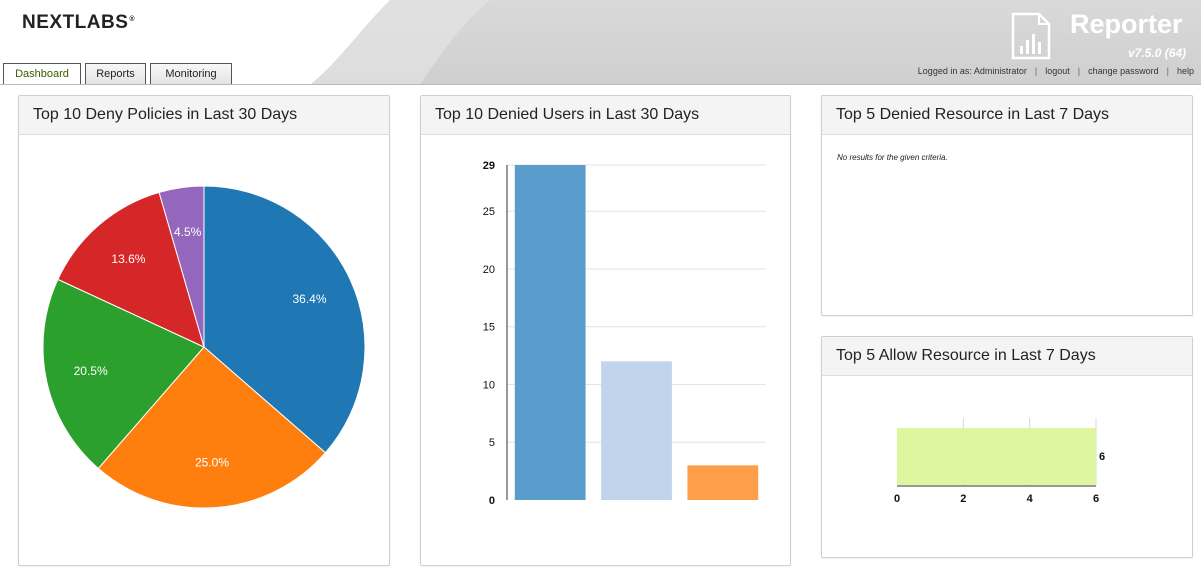  What do you see at coordinates (489, 270) in the screenshot?
I see `y-tick-label: 20` at bounding box center [489, 270].